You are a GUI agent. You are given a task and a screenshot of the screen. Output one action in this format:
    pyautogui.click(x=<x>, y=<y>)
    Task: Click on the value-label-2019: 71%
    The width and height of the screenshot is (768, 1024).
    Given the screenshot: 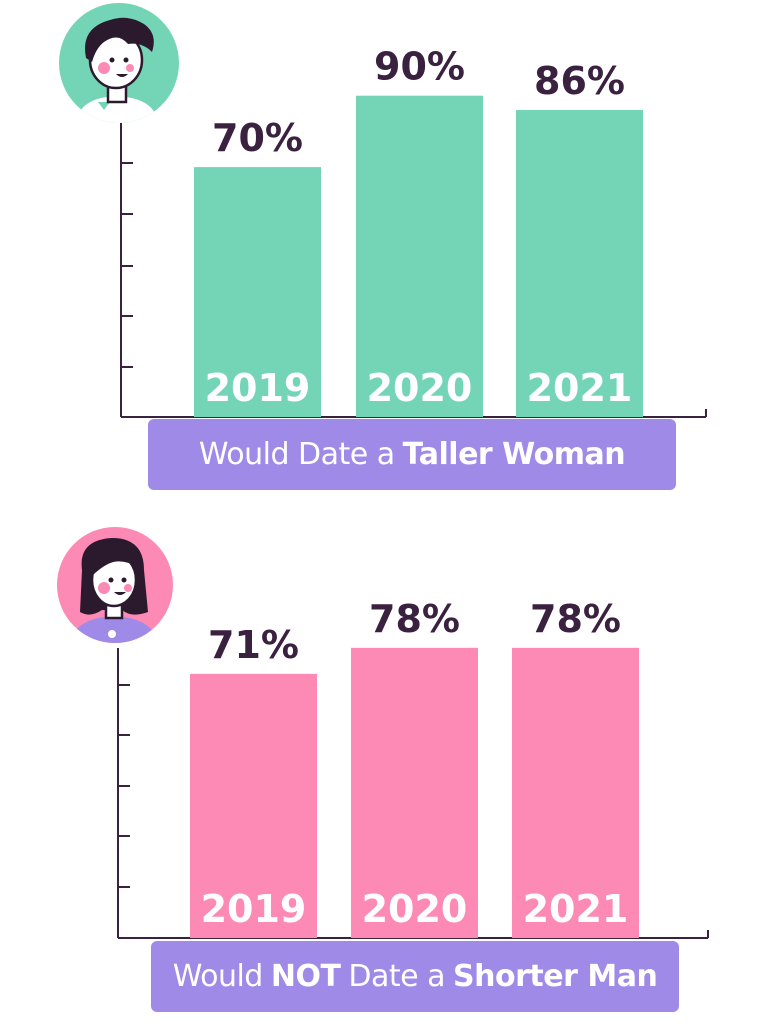 What is the action you would take?
    pyautogui.click(x=253, y=645)
    